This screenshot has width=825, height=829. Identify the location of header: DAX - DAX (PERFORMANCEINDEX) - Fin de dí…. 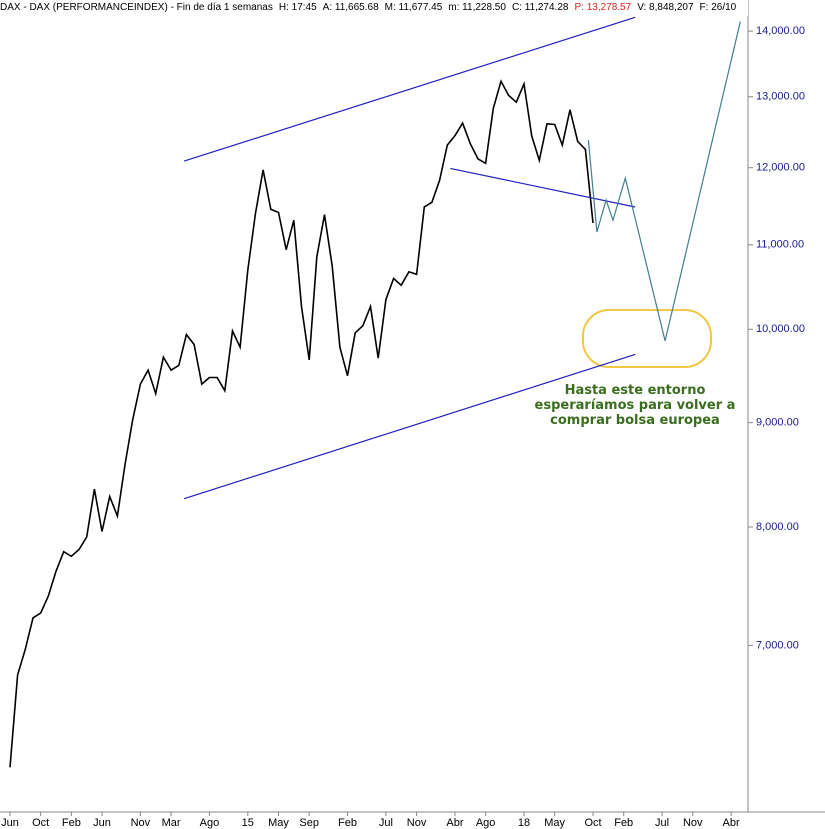
(374, 8).